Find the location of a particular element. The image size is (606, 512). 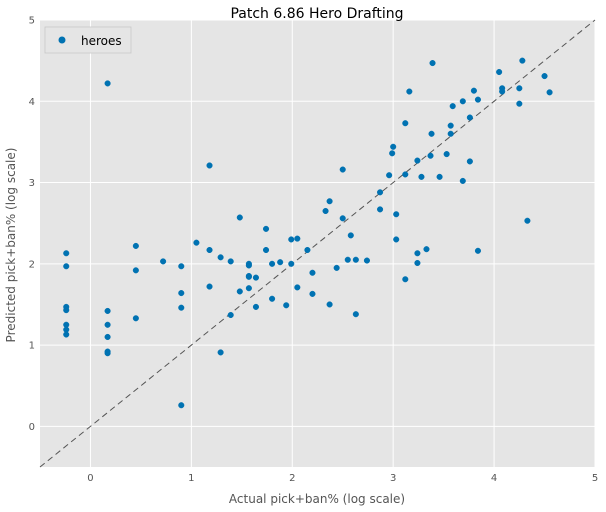

y-tick-label: 5 is located at coordinates (32, 21).